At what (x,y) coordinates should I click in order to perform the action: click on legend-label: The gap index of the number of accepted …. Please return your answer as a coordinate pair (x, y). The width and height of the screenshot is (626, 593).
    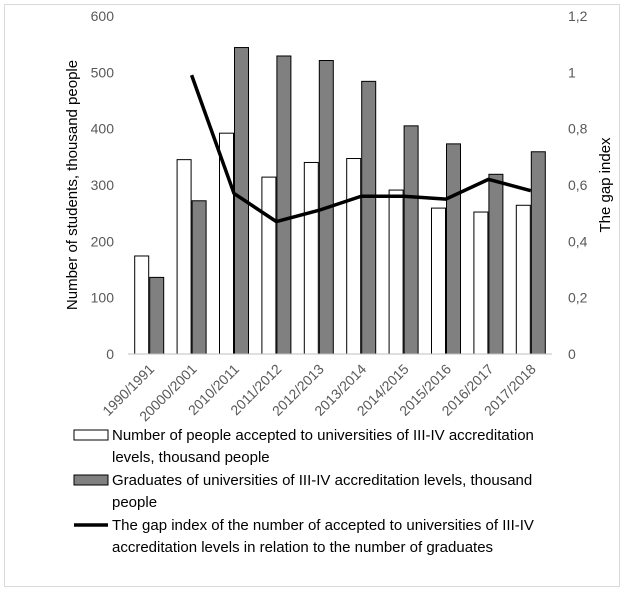
    Looking at the image, I should click on (323, 525).